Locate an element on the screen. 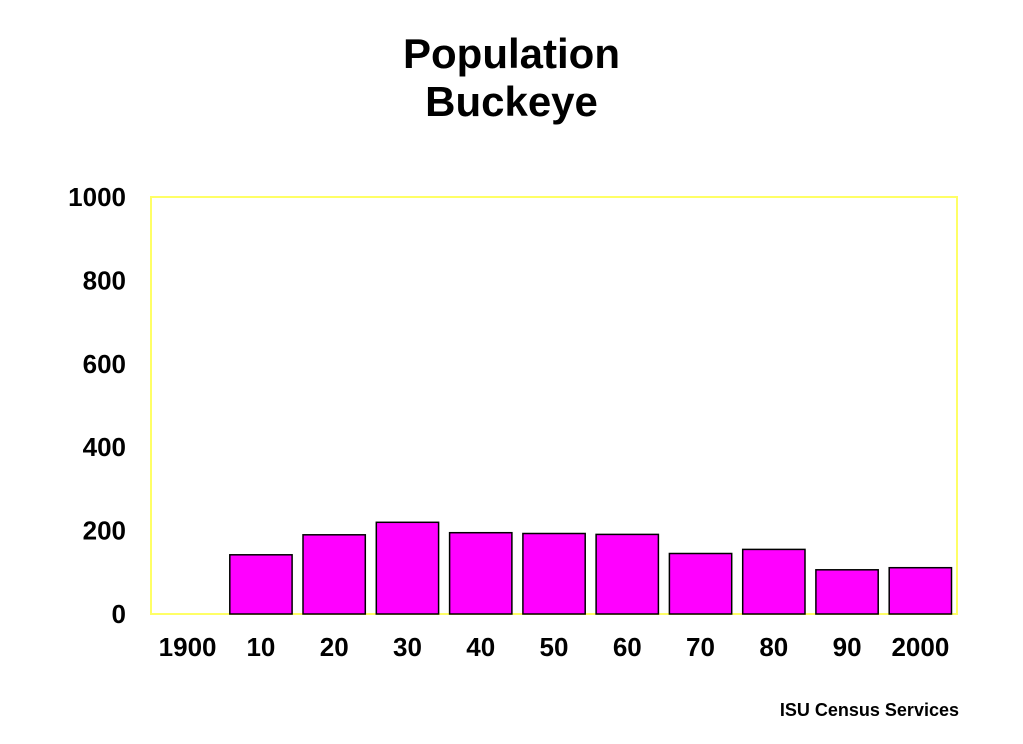 This screenshot has height=744, width=1023. bars-group is located at coordinates (591, 568).